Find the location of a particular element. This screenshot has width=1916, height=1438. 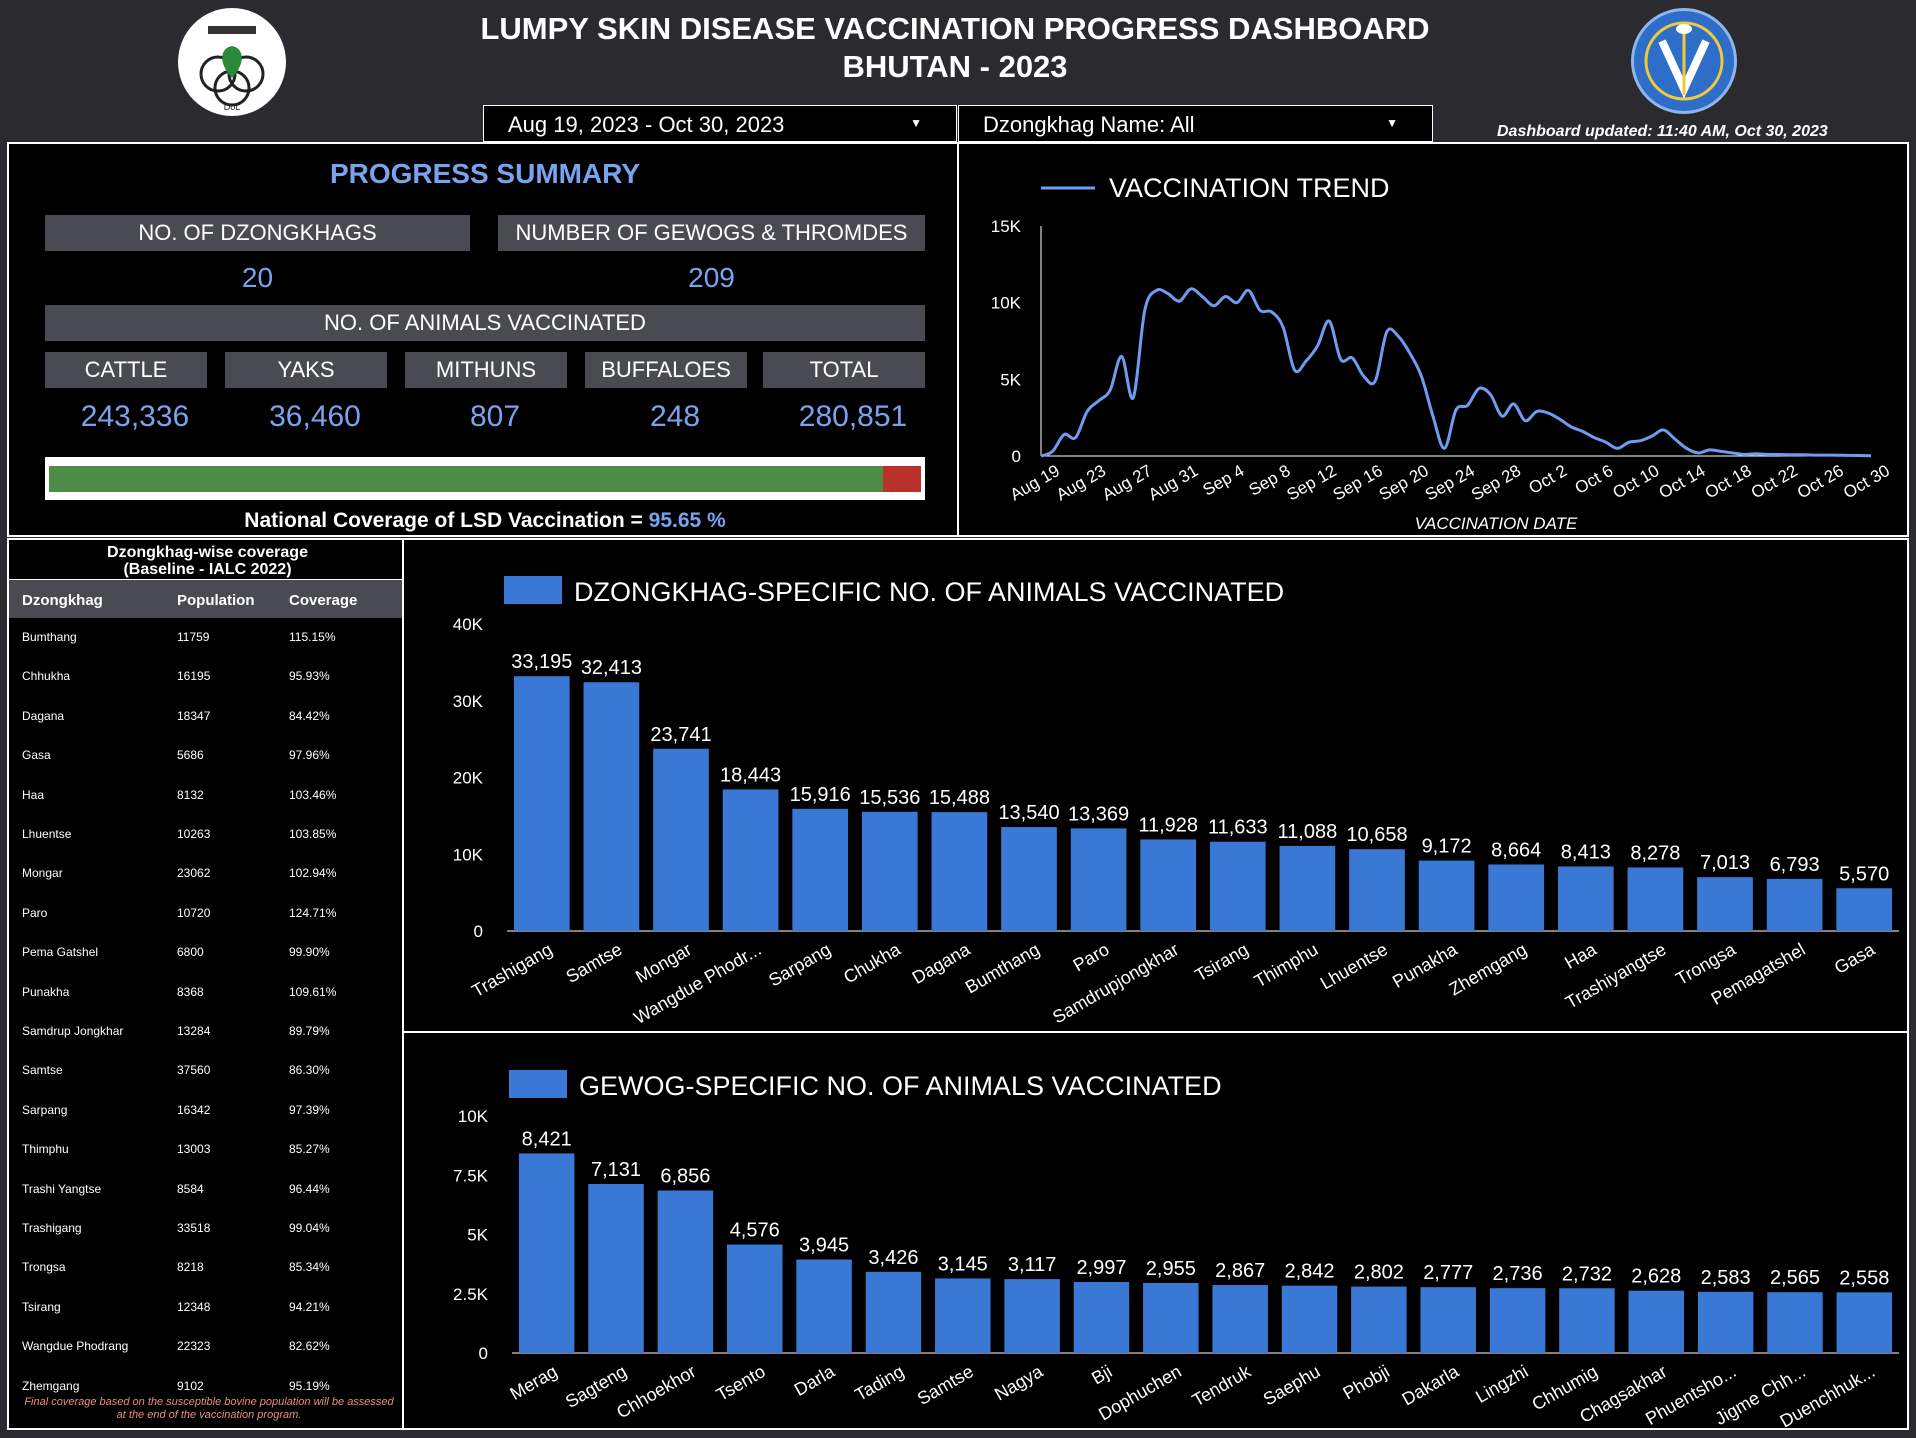

table-row: Trongsa 8218 85.34% is located at coordinates (205, 1267).